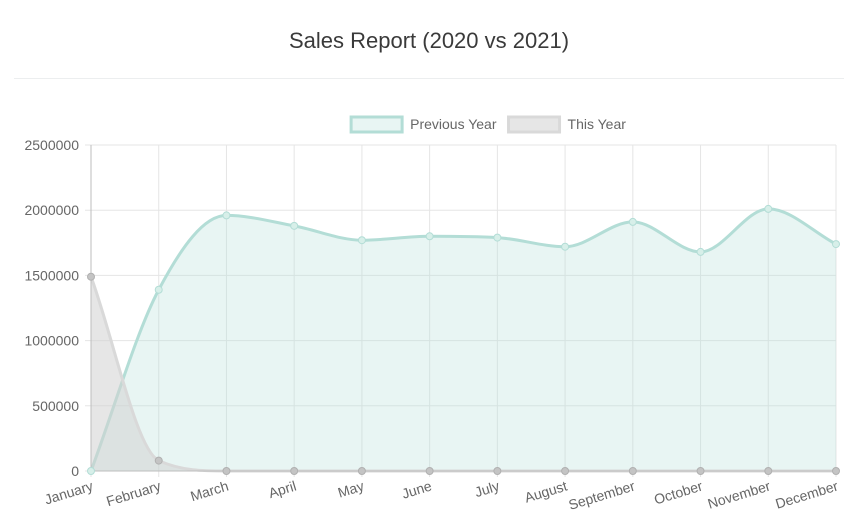  I want to click on y-tick-label: 1000000, so click(51, 341).